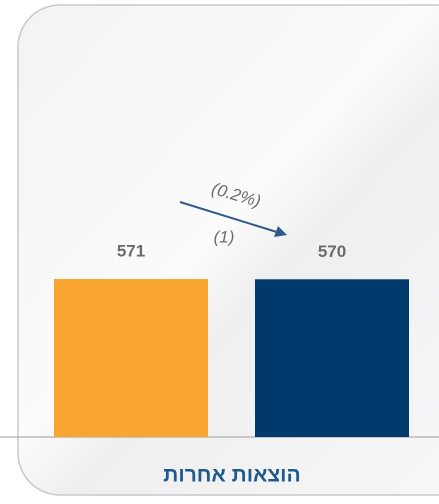 The width and height of the screenshot is (439, 504). I want to click on value-label: 571, so click(131, 250).